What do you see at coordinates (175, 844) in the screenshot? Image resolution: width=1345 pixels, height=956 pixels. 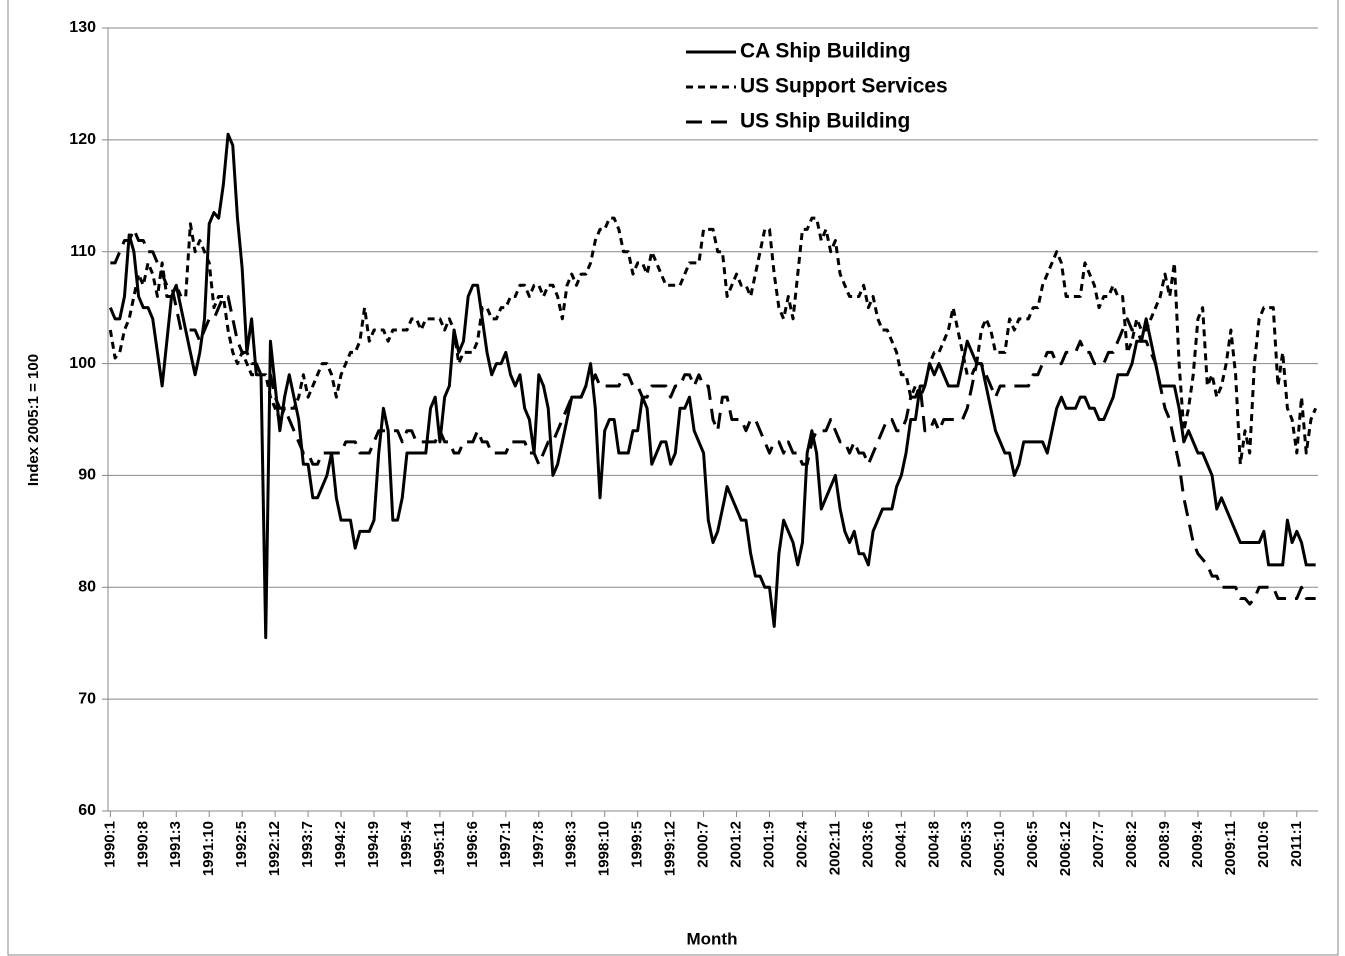 I see `x-tick-label: 1991:3` at bounding box center [175, 844].